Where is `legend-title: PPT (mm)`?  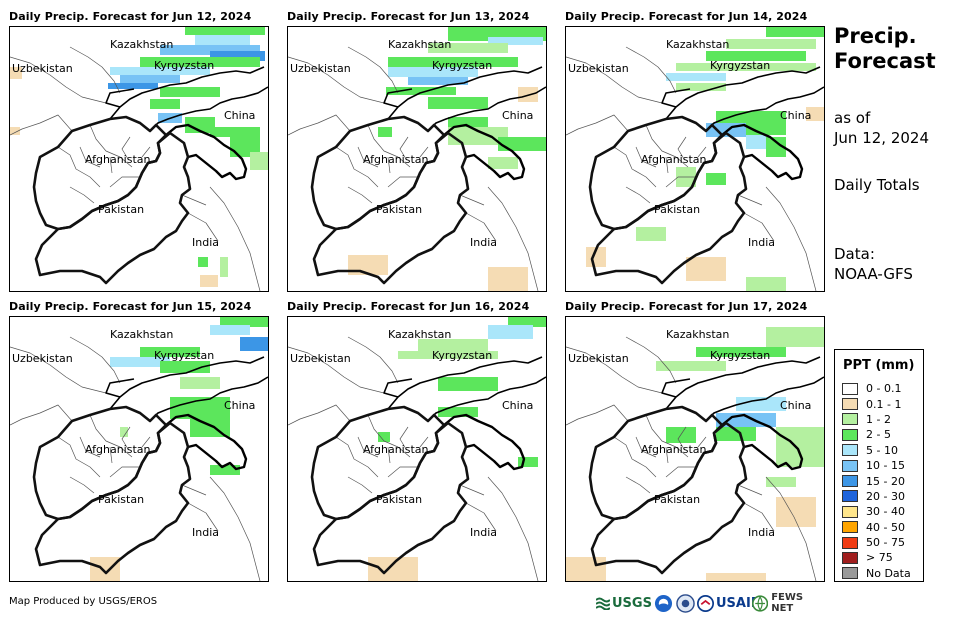 legend-title: PPT (mm) is located at coordinates (879, 365).